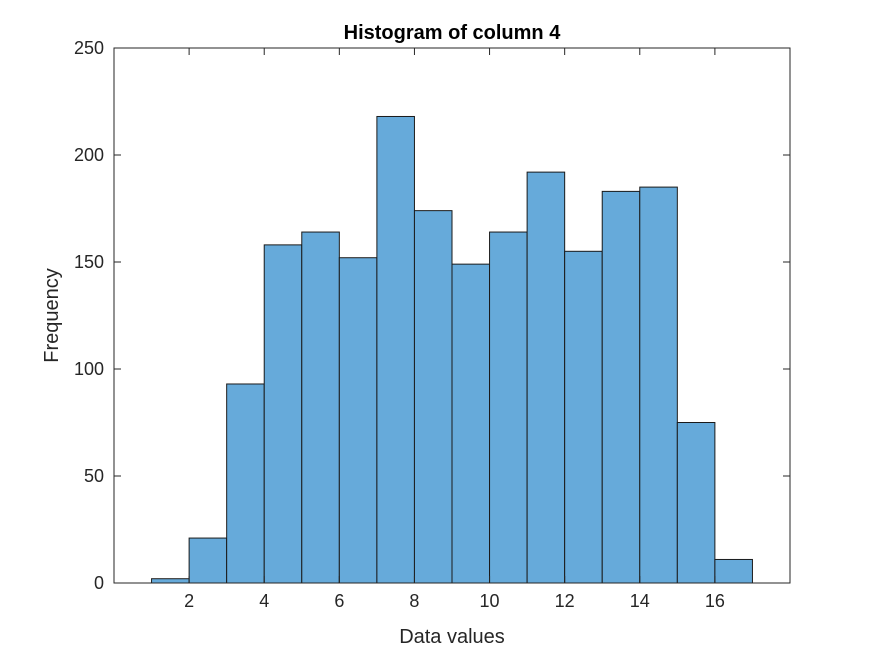 The width and height of the screenshot is (875, 661). I want to click on y-tick-label: 0, so click(99, 583).